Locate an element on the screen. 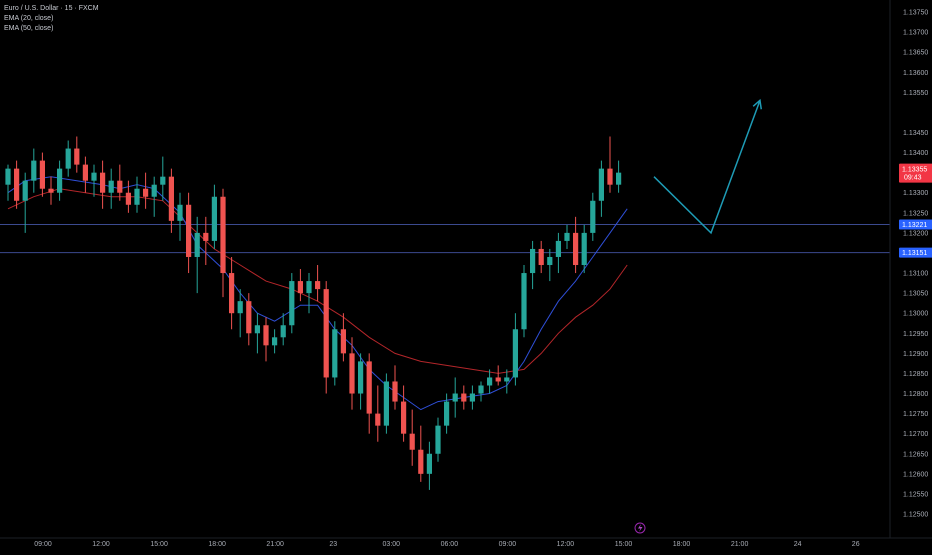 This screenshot has height=555, width=932. legend-ema20: EMA (20, close) is located at coordinates (29, 18).